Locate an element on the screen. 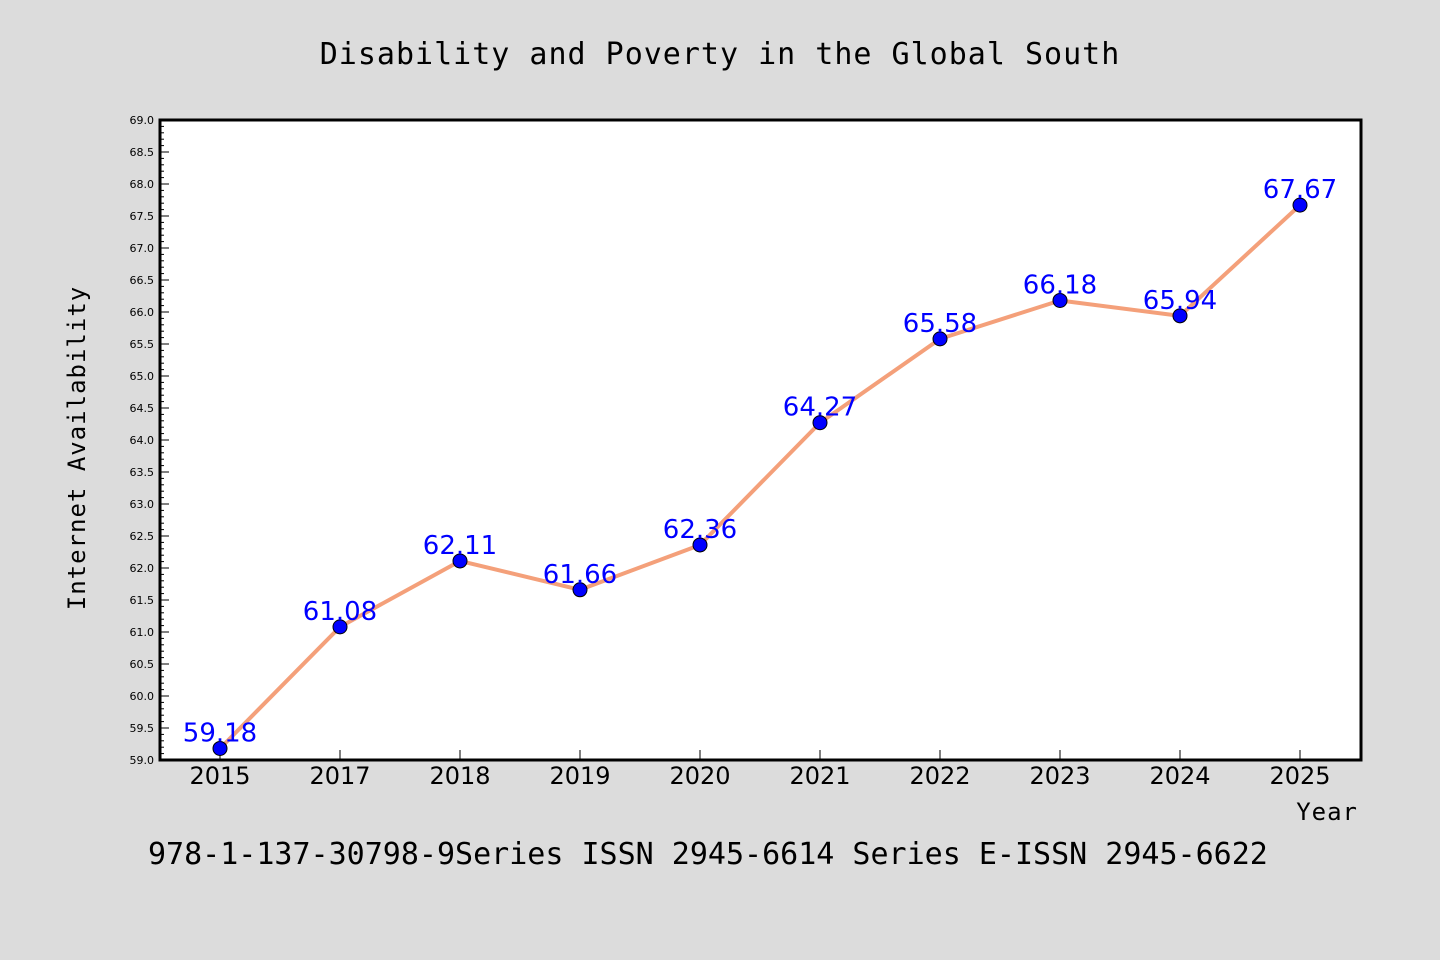 The height and width of the screenshot is (960, 1440). y-tick-label: 60.0 is located at coordinates (142, 696).